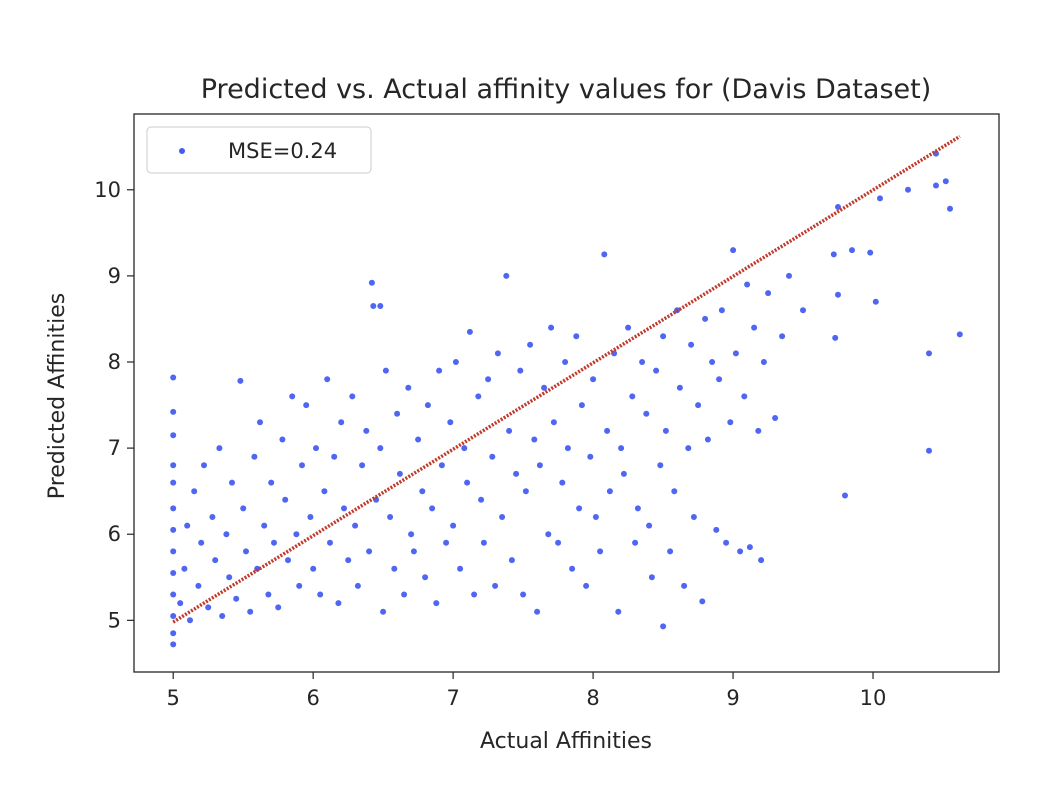 Image resolution: width=1062 pixels, height=800 pixels. Describe the element at coordinates (312, 698) in the screenshot. I see `x-tick-label-6: 6` at that location.